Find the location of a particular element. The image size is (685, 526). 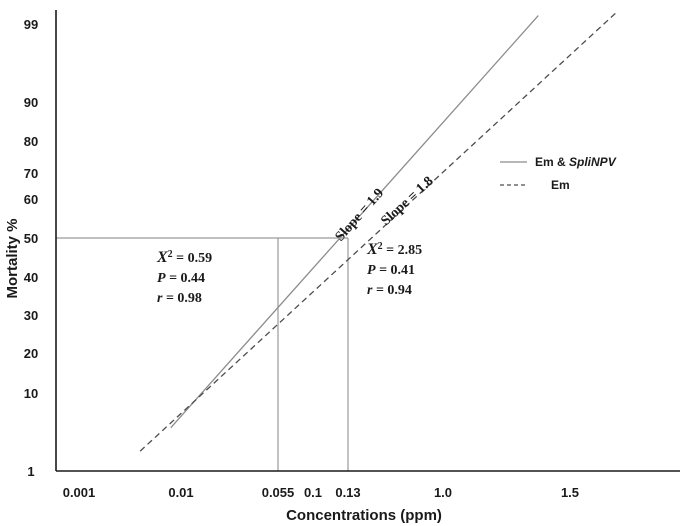

legend-label-2: Em is located at coordinates (560, 185).